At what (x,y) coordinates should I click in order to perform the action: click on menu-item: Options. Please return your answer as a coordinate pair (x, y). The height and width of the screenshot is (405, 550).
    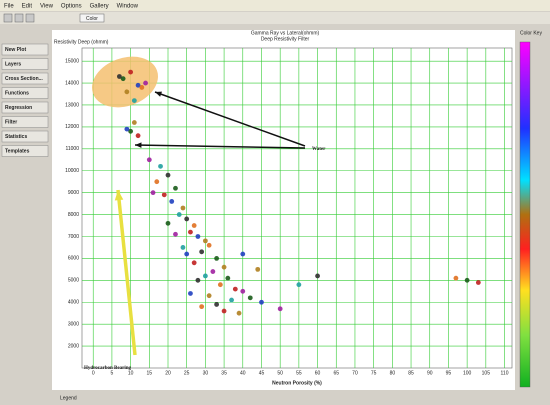
    Looking at the image, I should click on (71, 7).